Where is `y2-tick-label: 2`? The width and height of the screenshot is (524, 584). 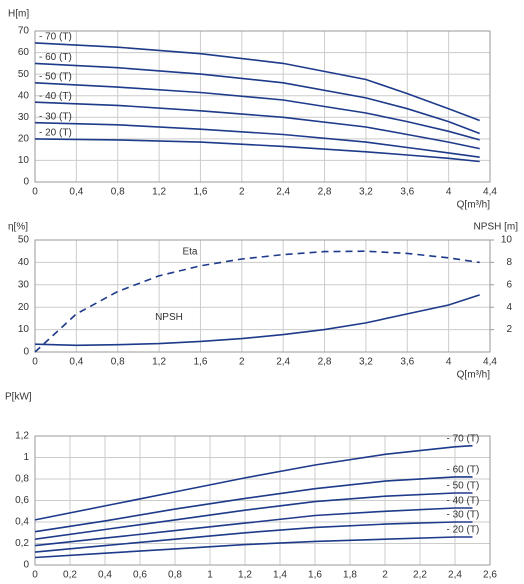 y2-tick-label: 2 is located at coordinates (509, 329).